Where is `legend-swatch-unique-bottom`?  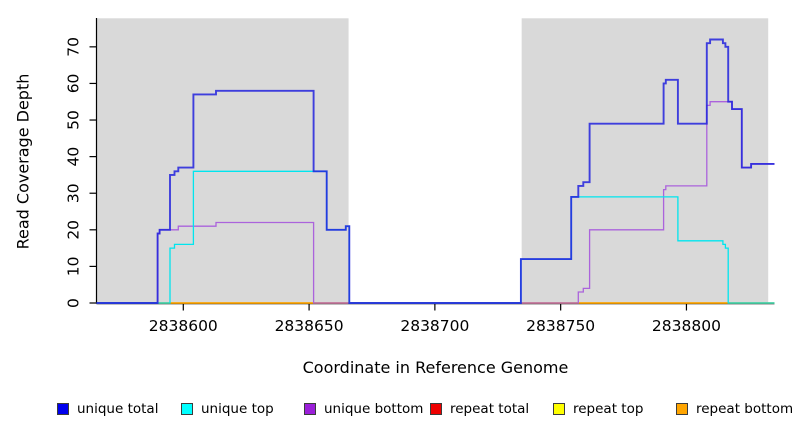
legend-swatch-unique-bottom is located at coordinates (310, 409).